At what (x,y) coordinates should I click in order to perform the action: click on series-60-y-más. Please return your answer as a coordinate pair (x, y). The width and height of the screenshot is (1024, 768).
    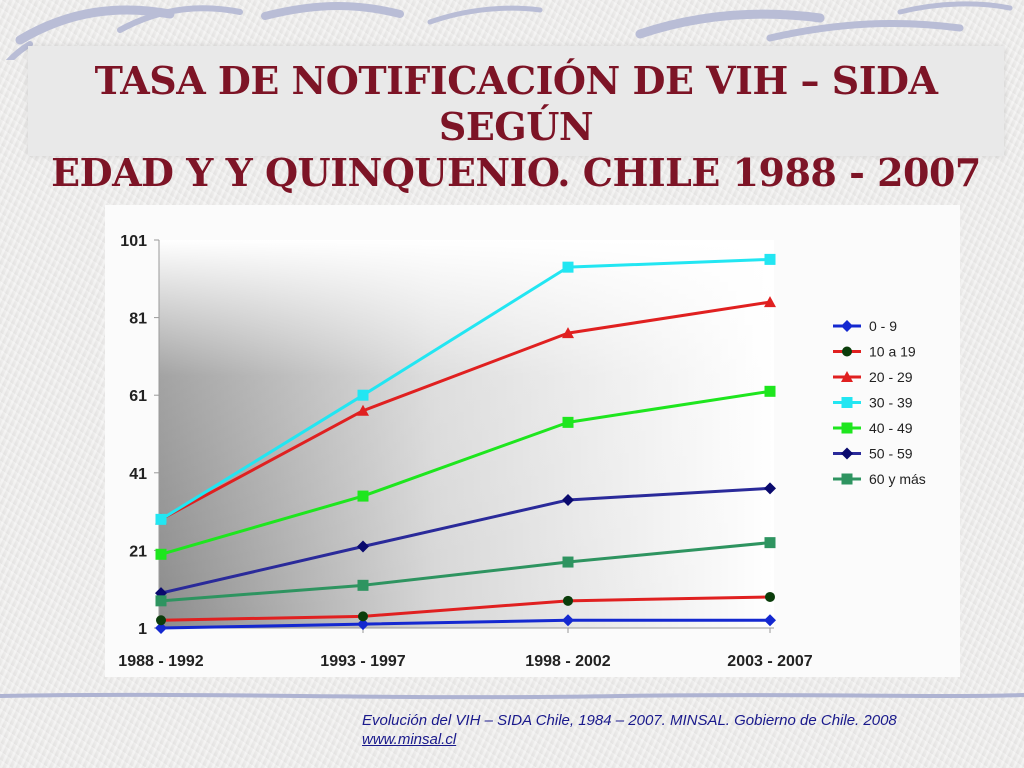
    Looking at the image, I should click on (465, 572).